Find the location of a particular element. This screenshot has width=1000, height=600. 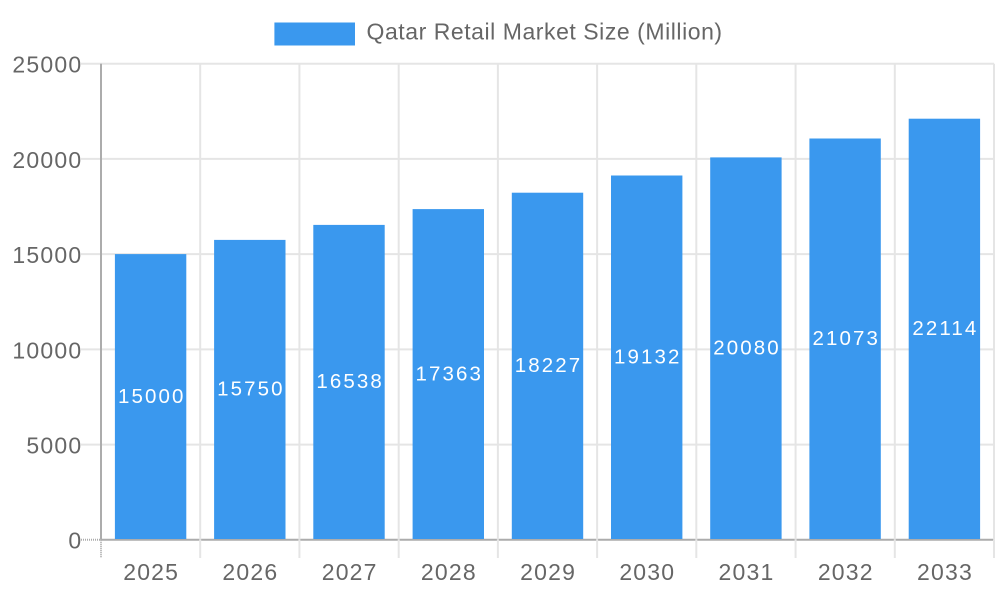

svg-text: 10000 is located at coordinates (47, 350).